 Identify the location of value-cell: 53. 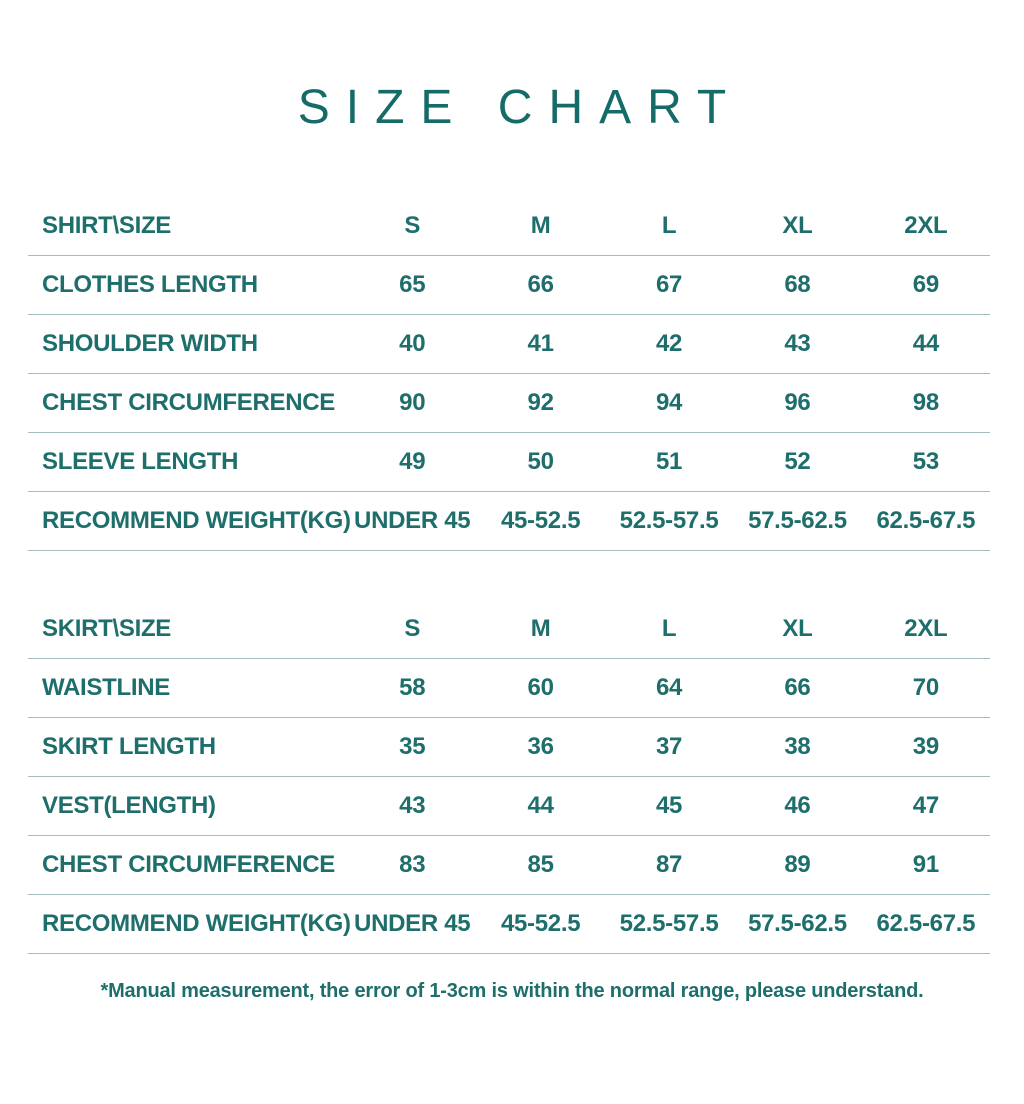
(925, 461).